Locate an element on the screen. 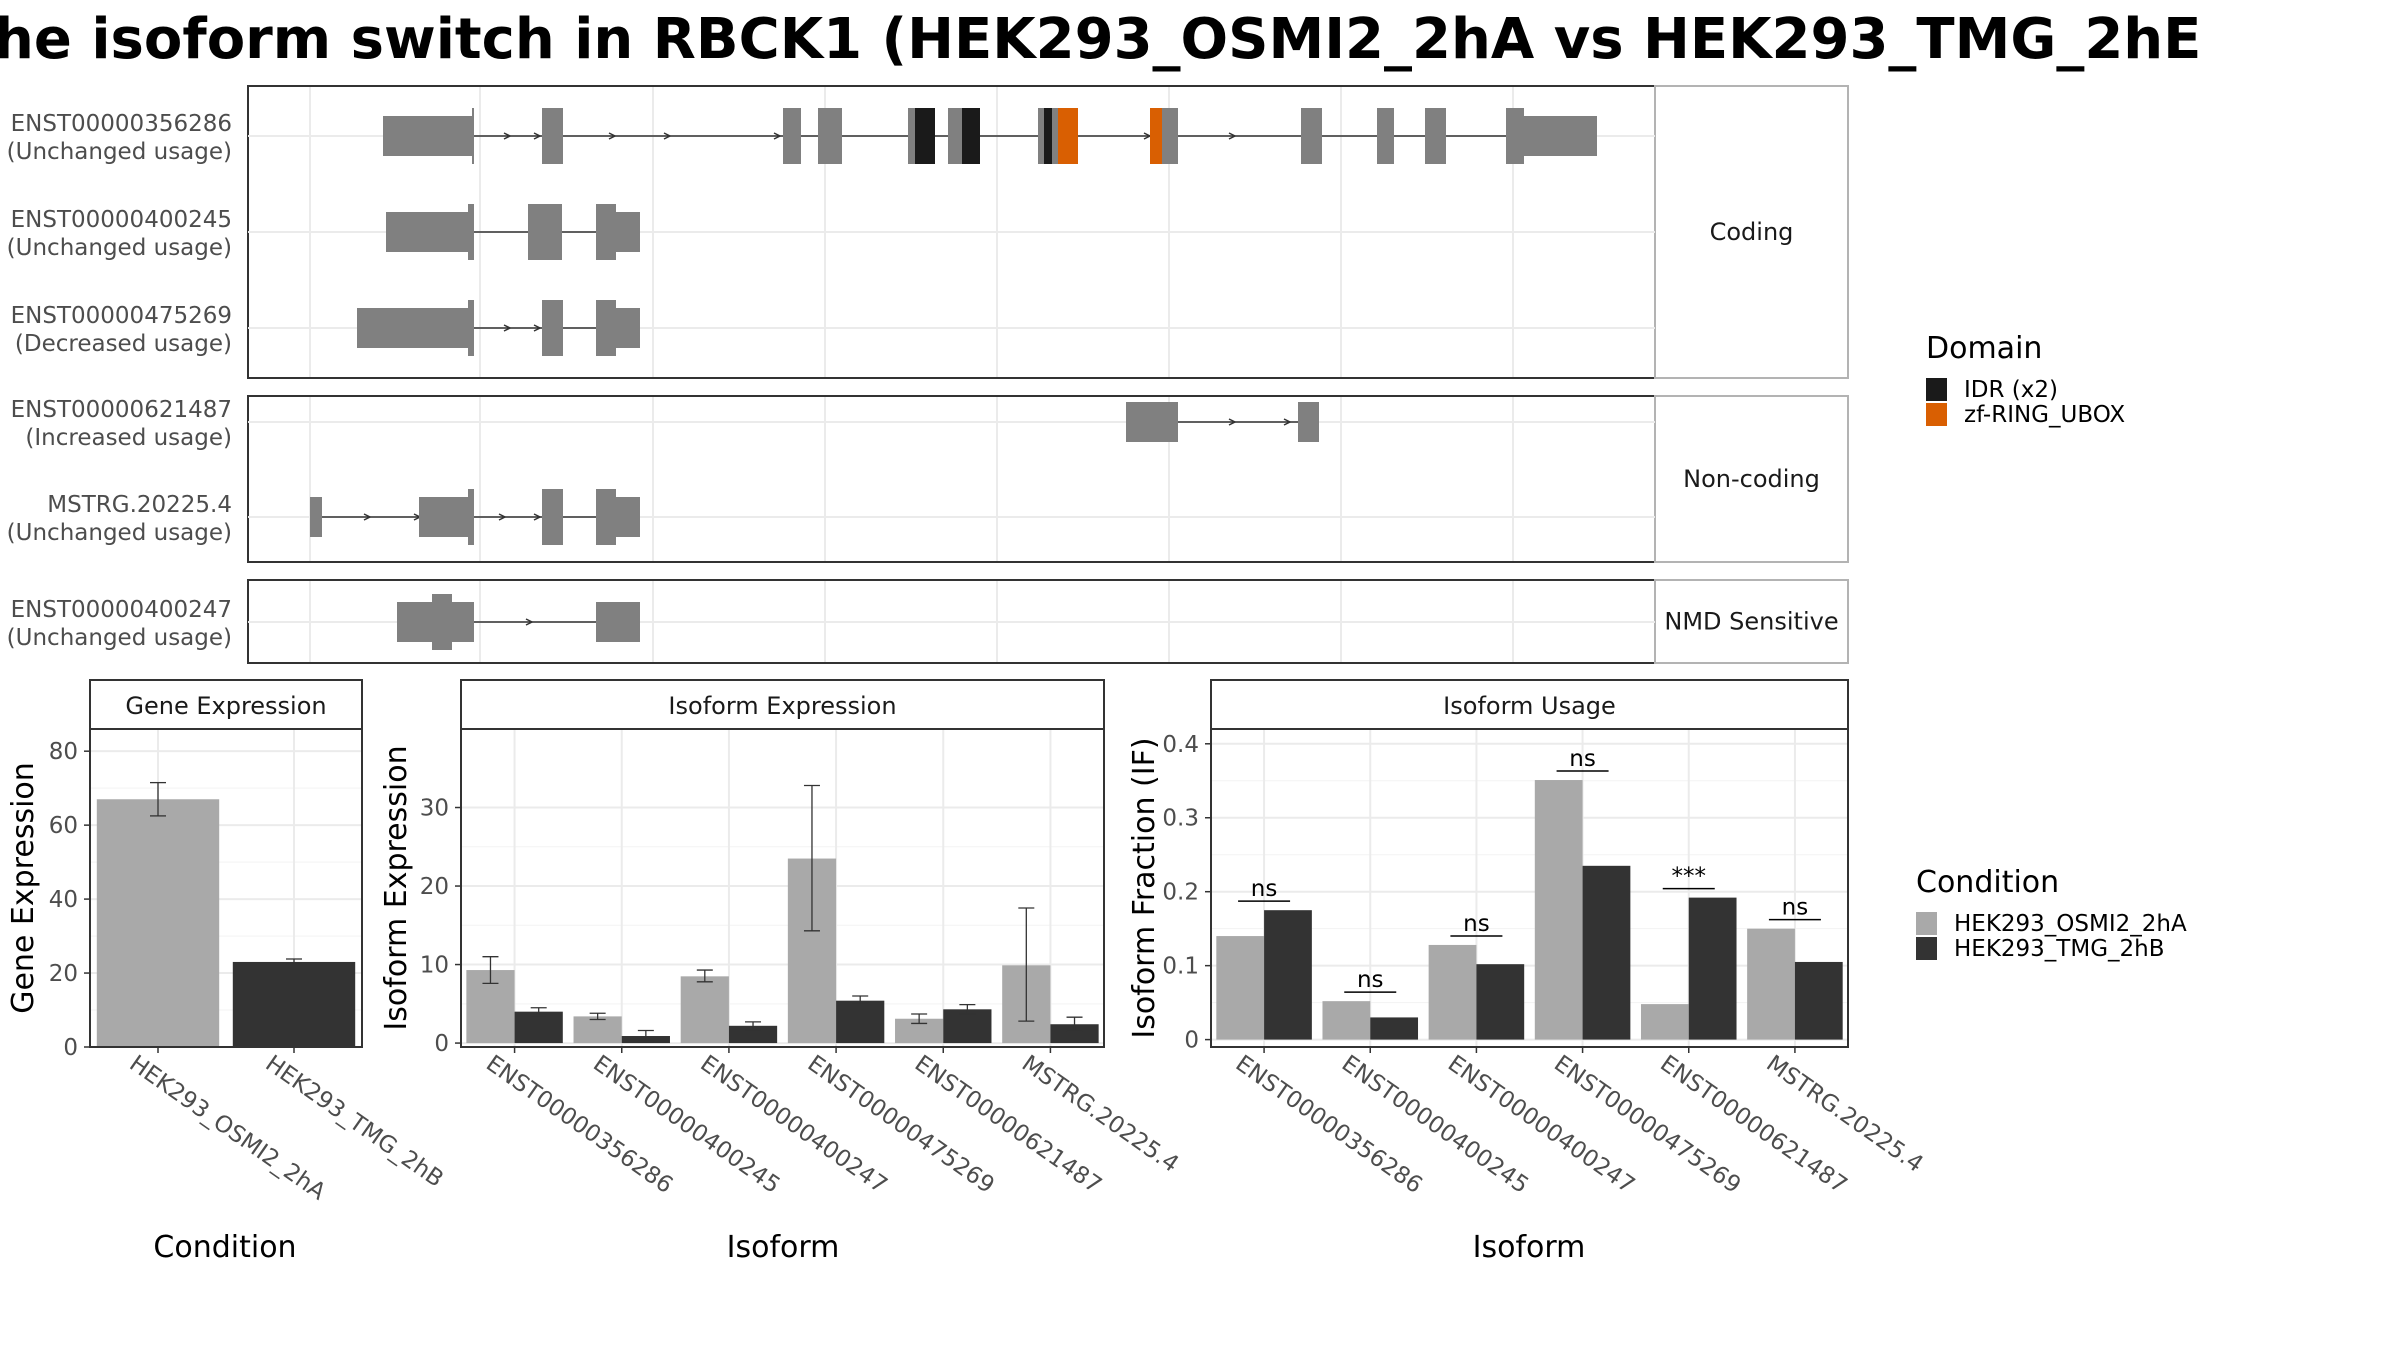 The width and height of the screenshot is (2400, 1350). panel-title: Isoform Usage is located at coordinates (1529, 706).